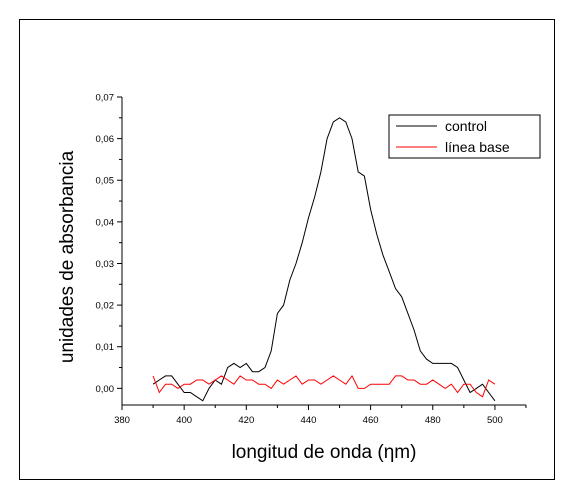 The image size is (574, 500). What do you see at coordinates (184, 420) in the screenshot?
I see `x-tick-label: 400` at bounding box center [184, 420].